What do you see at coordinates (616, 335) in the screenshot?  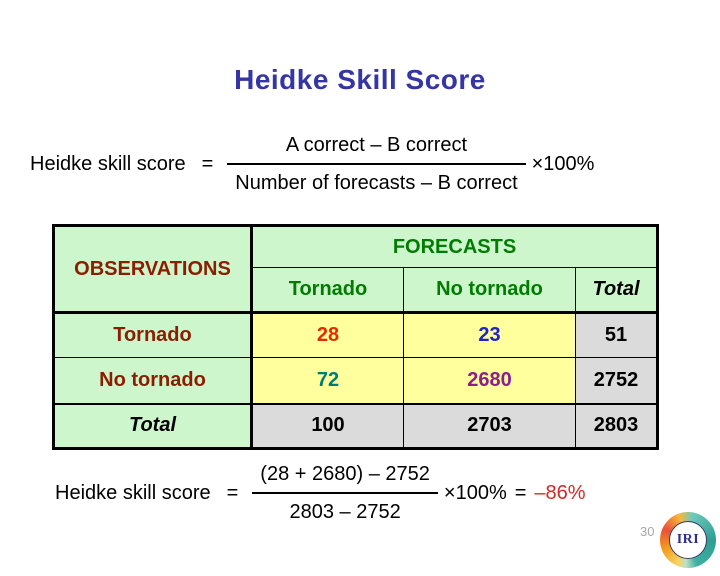 I see `cell-row-total: 51` at bounding box center [616, 335].